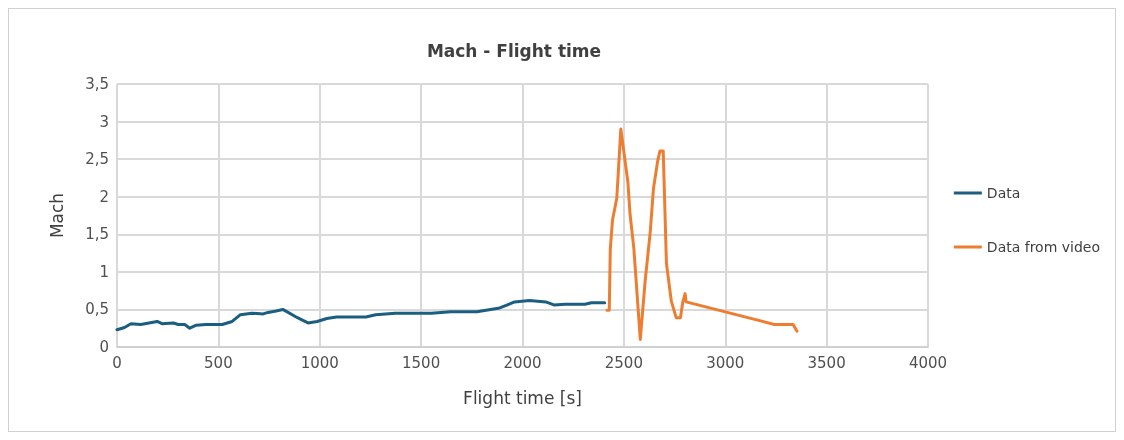  I want to click on x-tick-label: 0, so click(117, 362).